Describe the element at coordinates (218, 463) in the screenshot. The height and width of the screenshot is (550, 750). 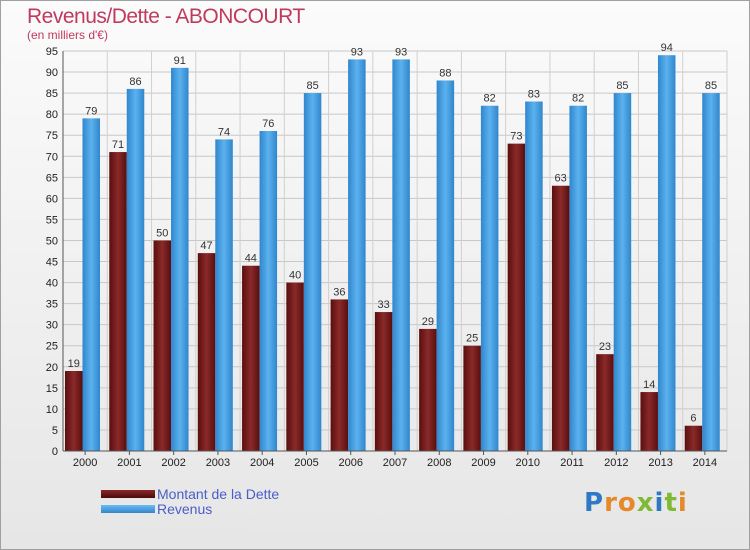
I see `x-tick-label: 2003` at that location.